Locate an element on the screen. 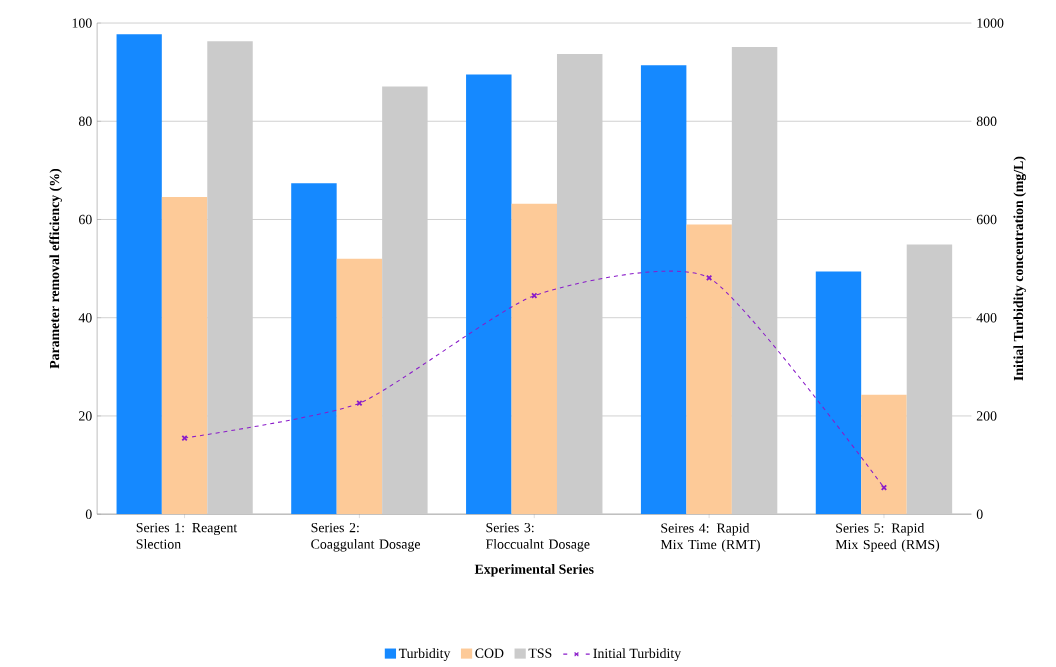 This screenshot has height=667, width=1056. x-tick-label: Series 2: Coaggulant Dosage is located at coordinates (366, 537).